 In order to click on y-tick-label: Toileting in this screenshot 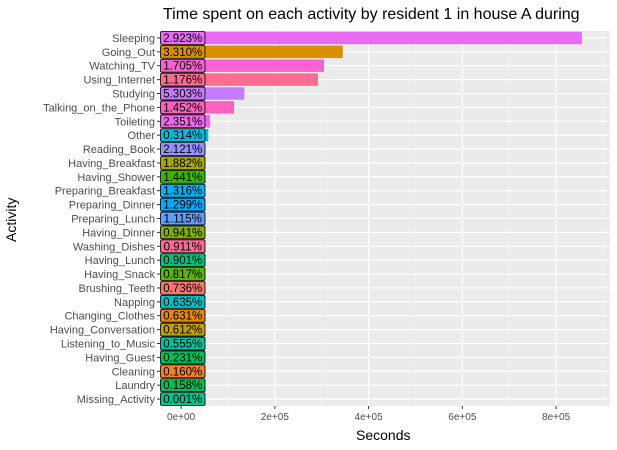, I will do `click(135, 122)`.